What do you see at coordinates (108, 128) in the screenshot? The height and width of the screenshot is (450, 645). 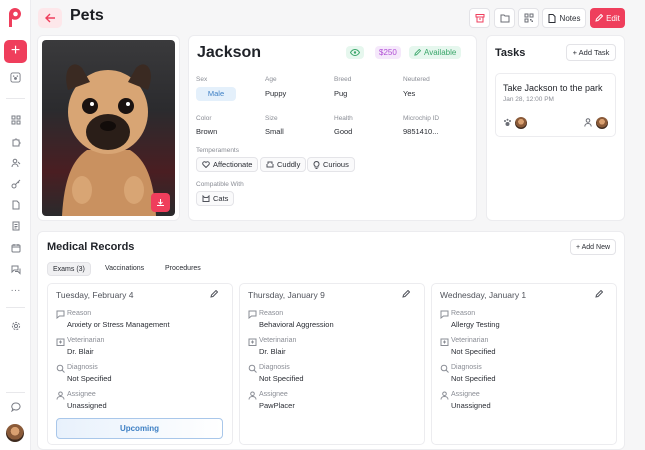 I see `pet-photo` at bounding box center [108, 128].